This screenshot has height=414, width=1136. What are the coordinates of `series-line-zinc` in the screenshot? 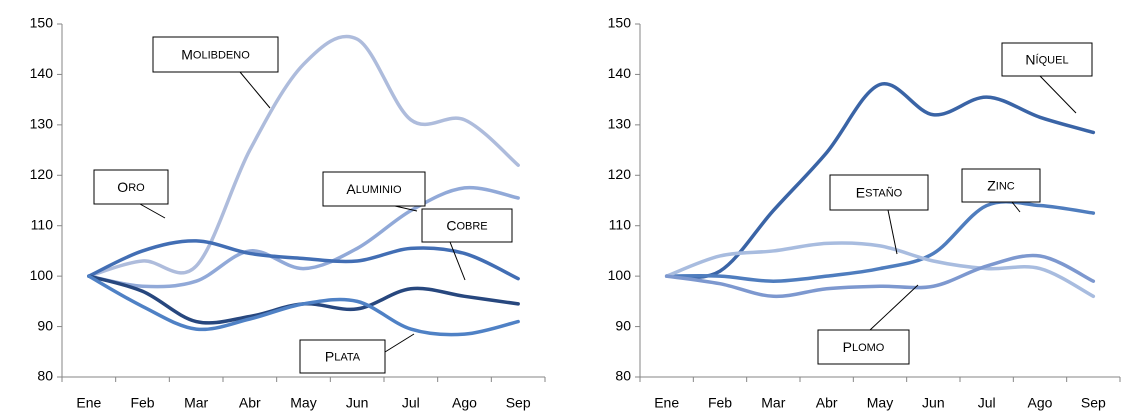 It's located at (880, 241).